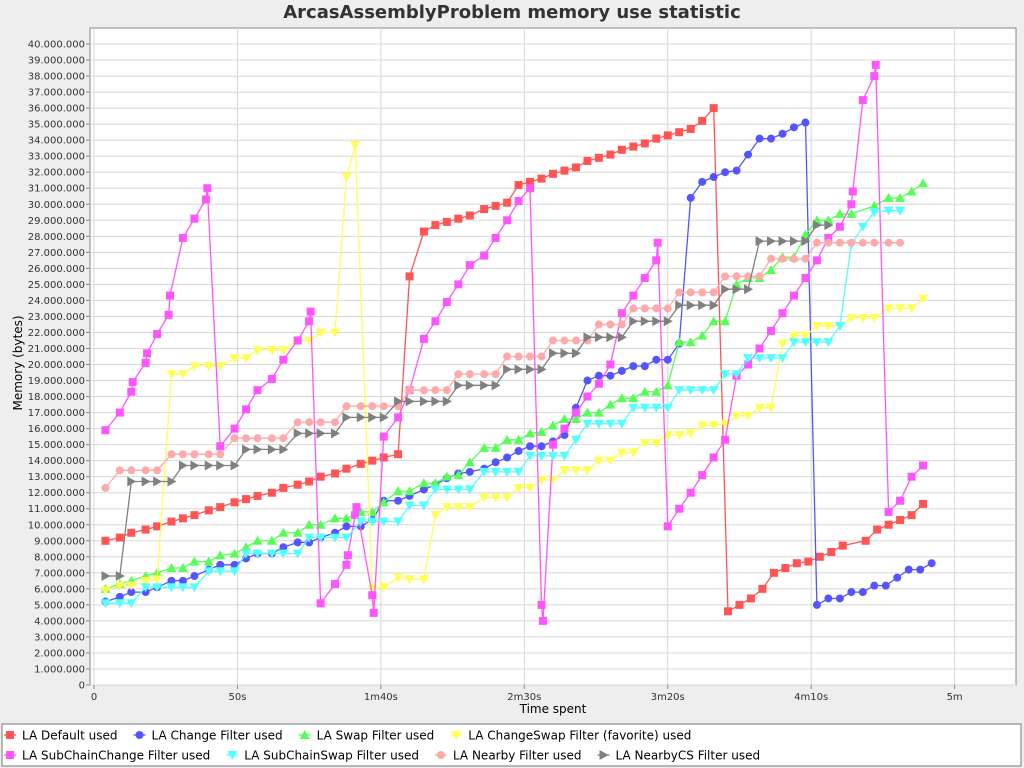 Image resolution: width=1024 pixels, height=768 pixels. I want to click on legend-label: LA SubChainChange Filter used, so click(116, 756).